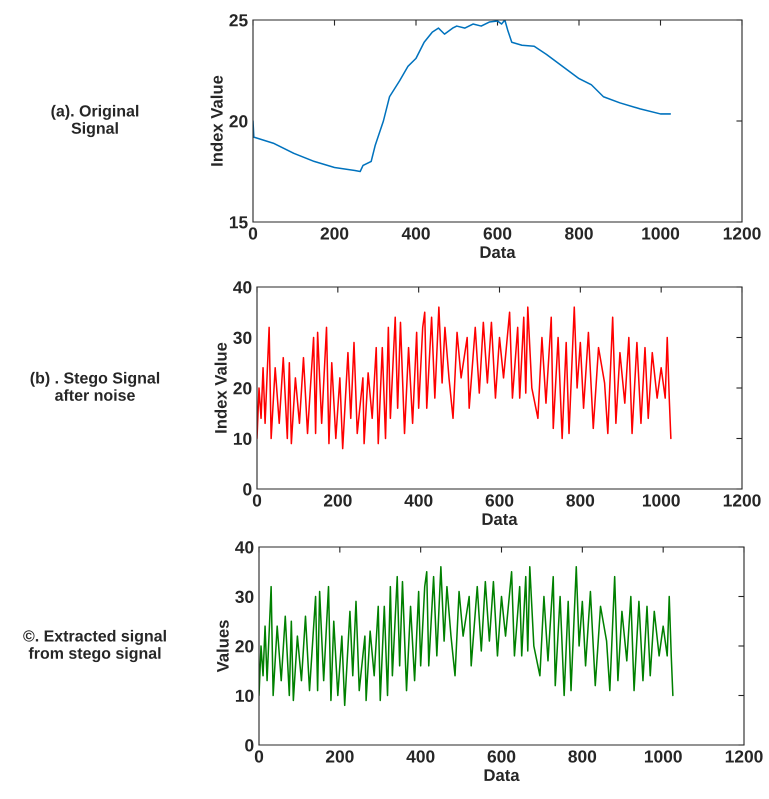 This screenshot has width=769, height=799. What do you see at coordinates (94, 121) in the screenshot?
I see `text: (a). Original Signal` at bounding box center [94, 121].